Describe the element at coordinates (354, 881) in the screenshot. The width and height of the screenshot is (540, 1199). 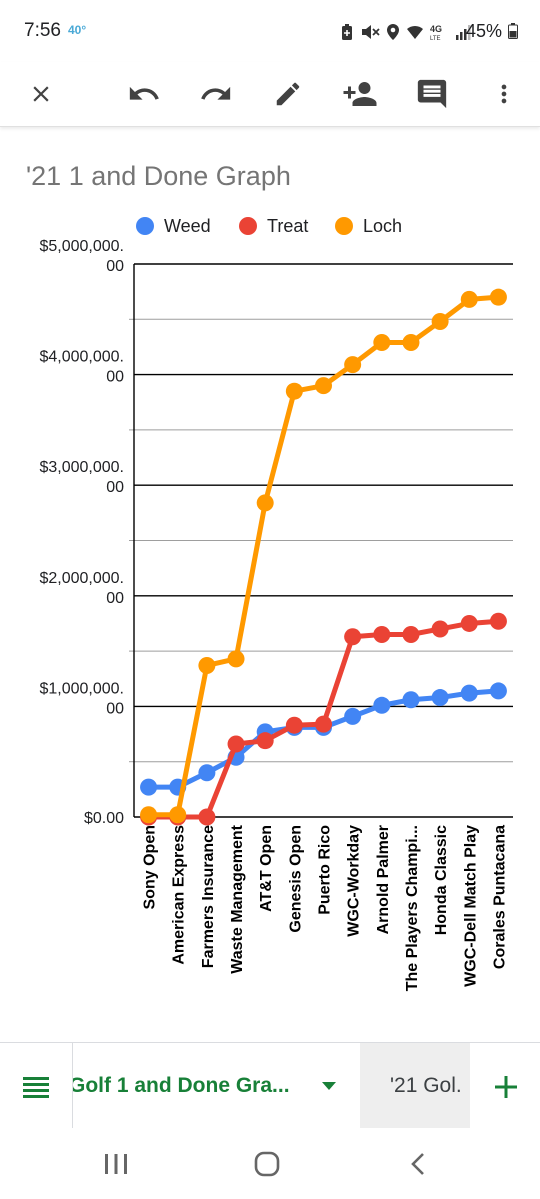
I see `x-axis-tick-label: WGC-Workday` at that location.